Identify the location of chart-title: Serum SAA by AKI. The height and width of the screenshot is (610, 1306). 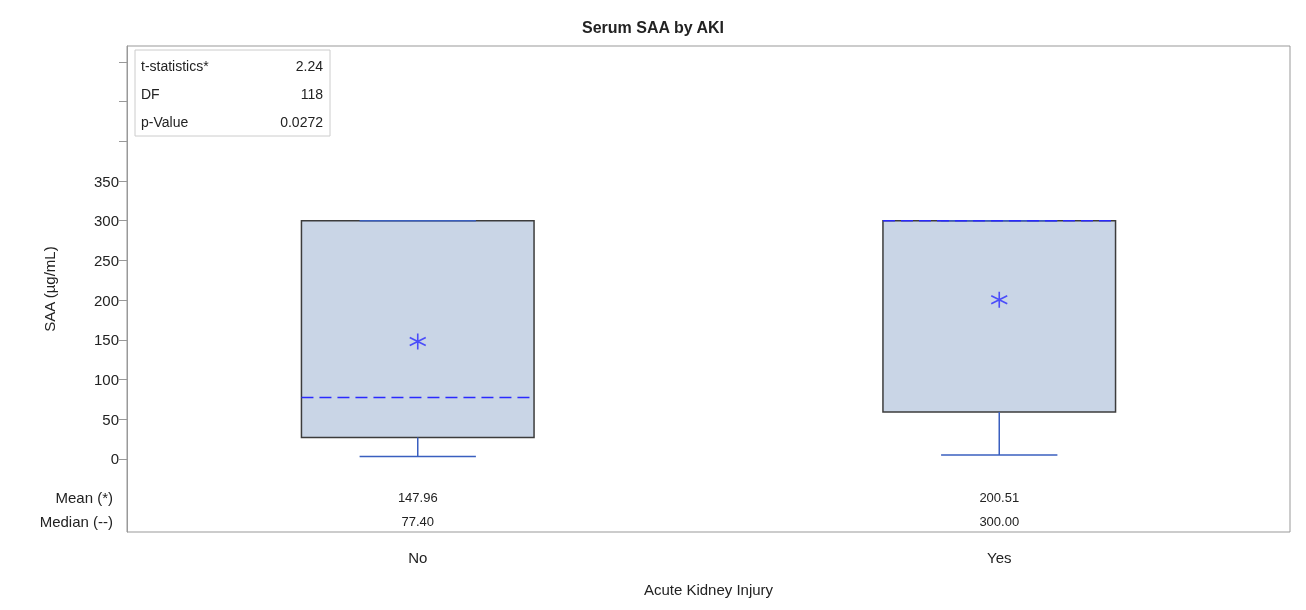
(653, 27).